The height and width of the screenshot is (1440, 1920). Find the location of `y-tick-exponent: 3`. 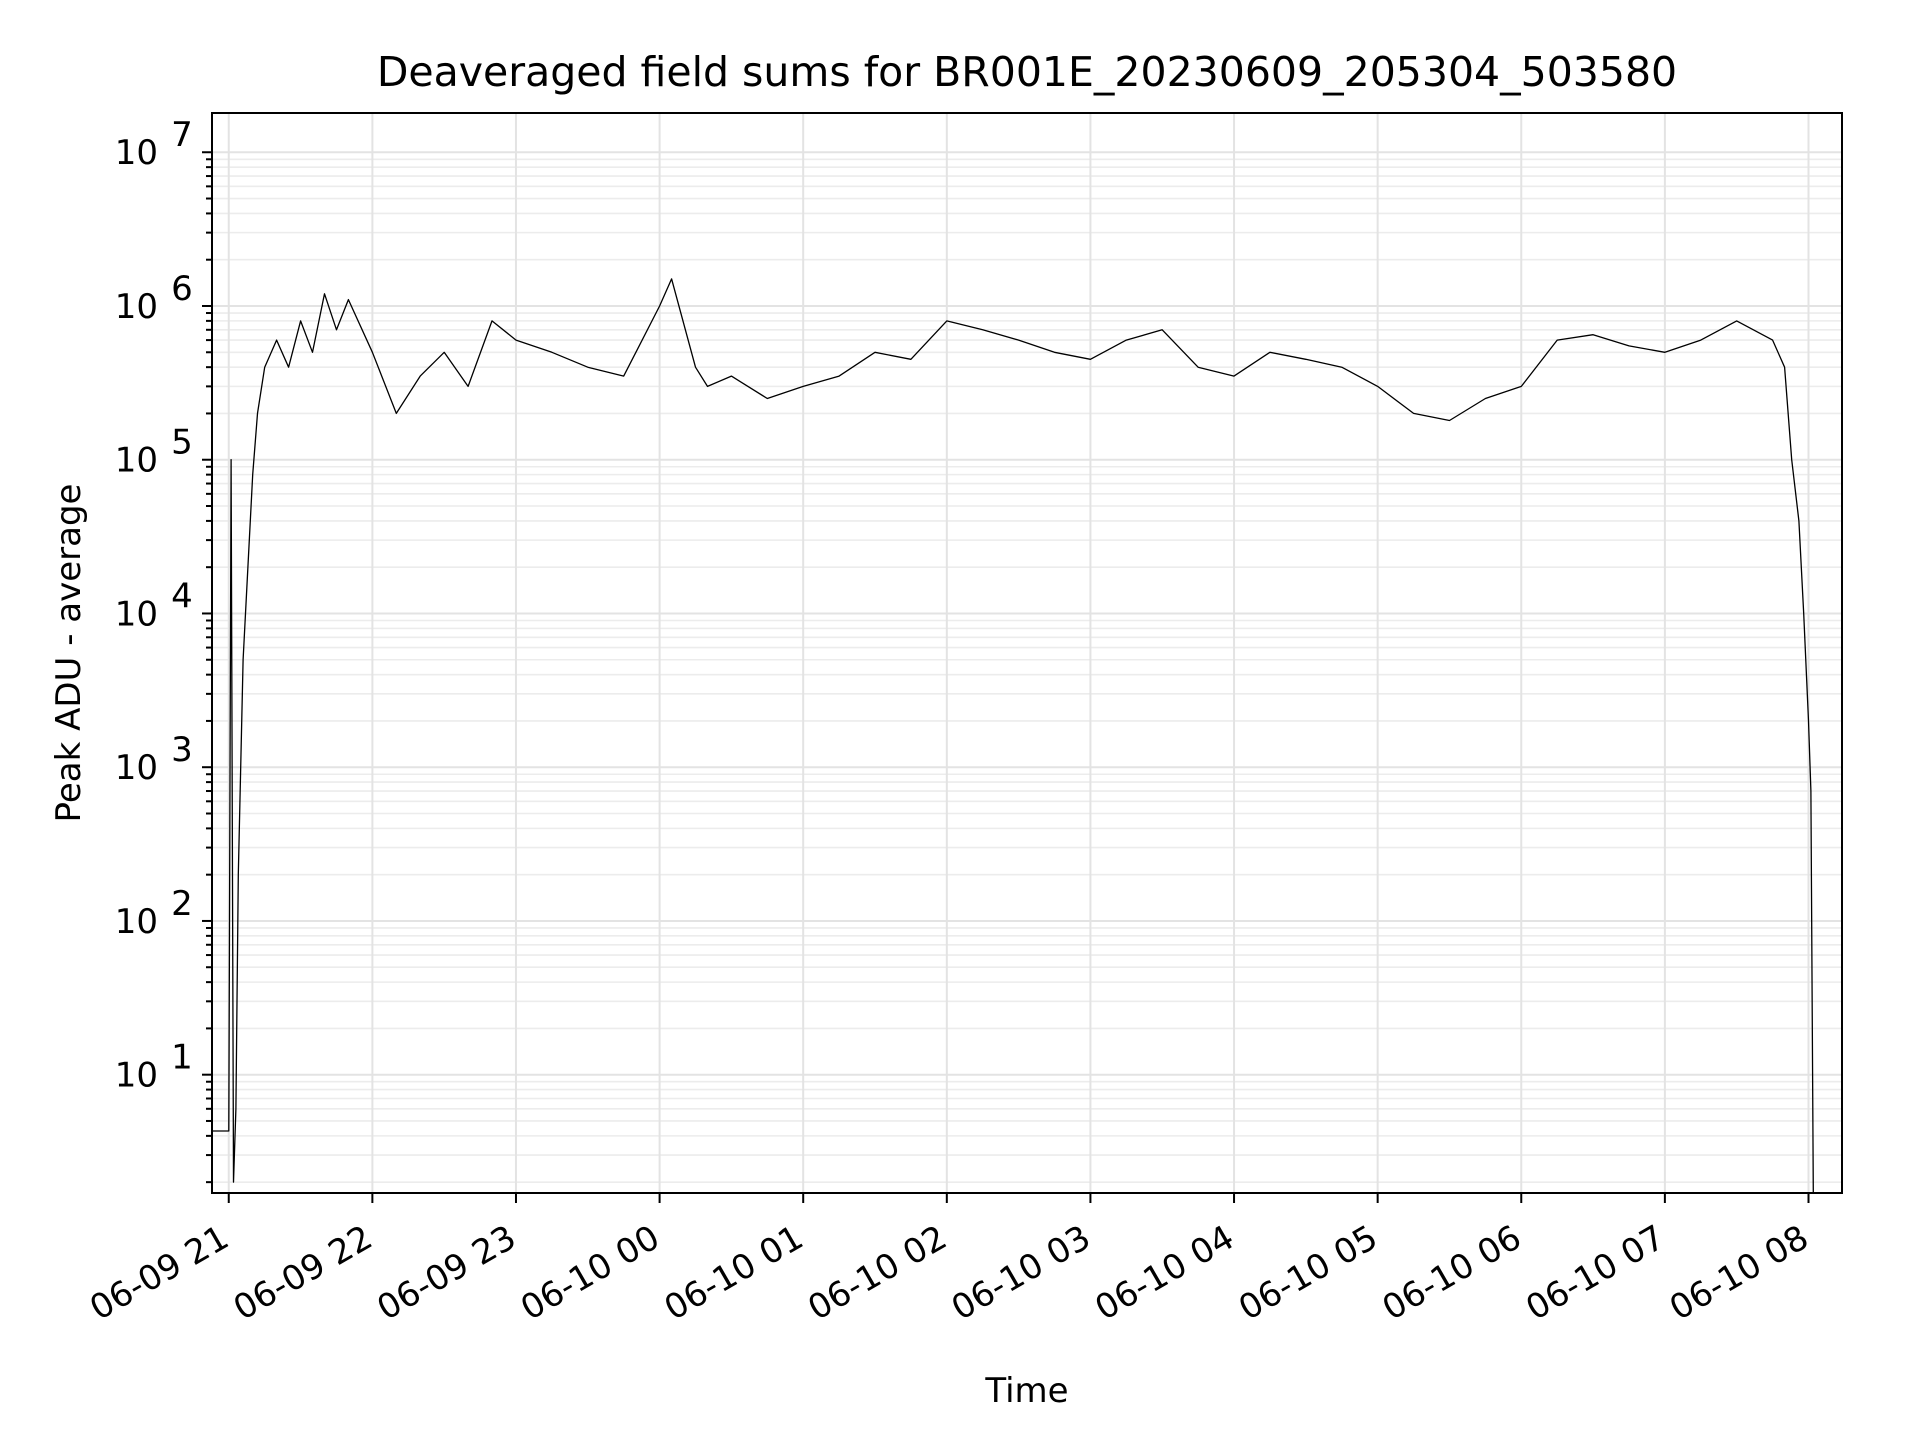

y-tick-exponent: 3 is located at coordinates (182, 750).